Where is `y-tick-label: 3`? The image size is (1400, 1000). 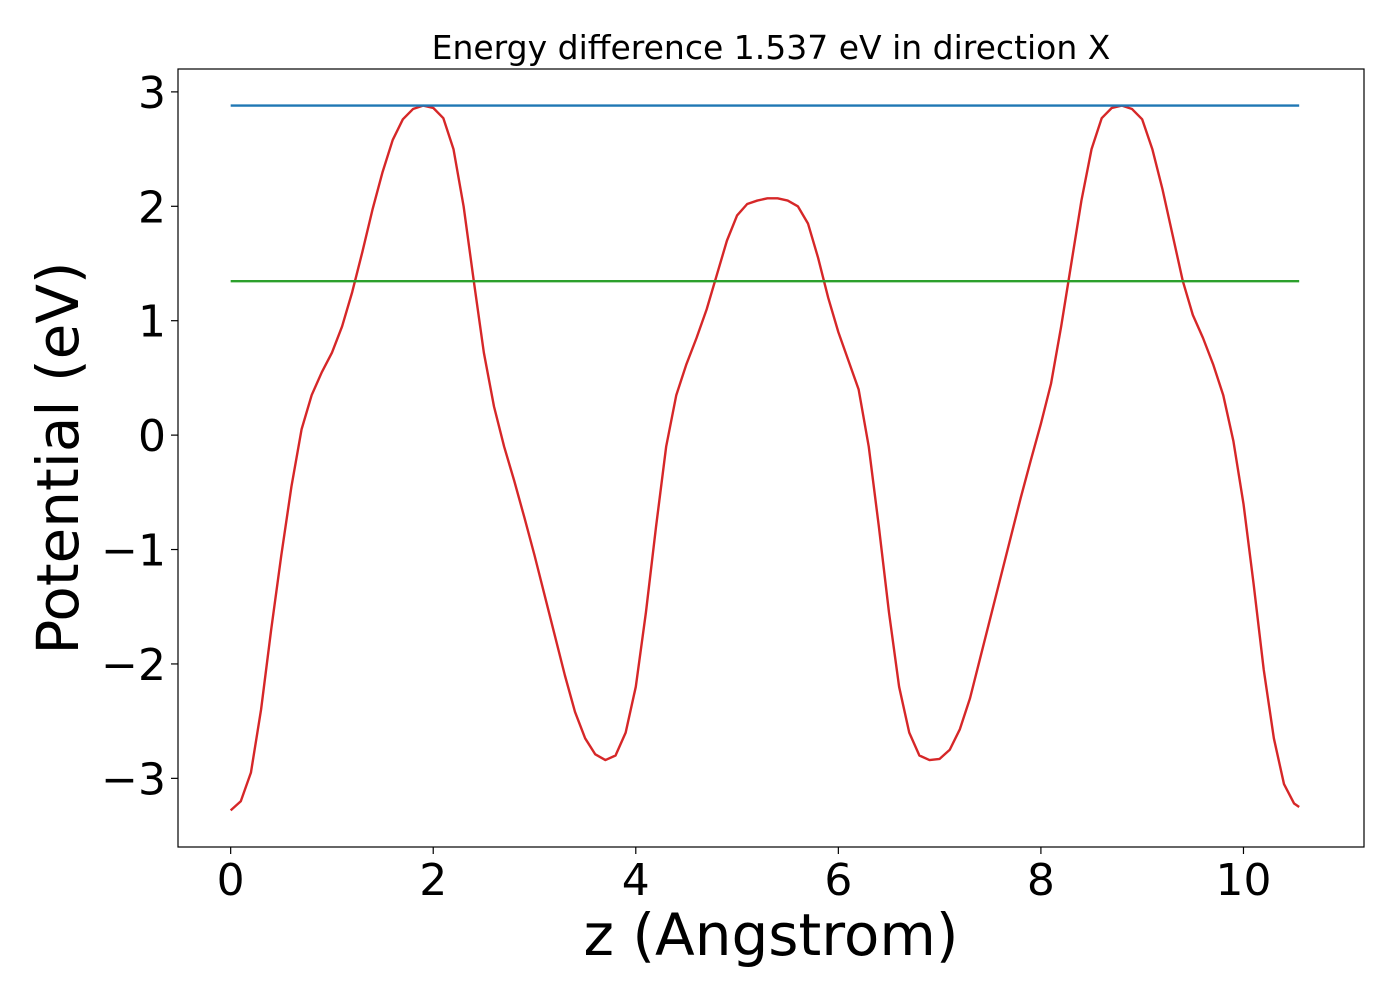 y-tick-label: 3 is located at coordinates (152, 93).